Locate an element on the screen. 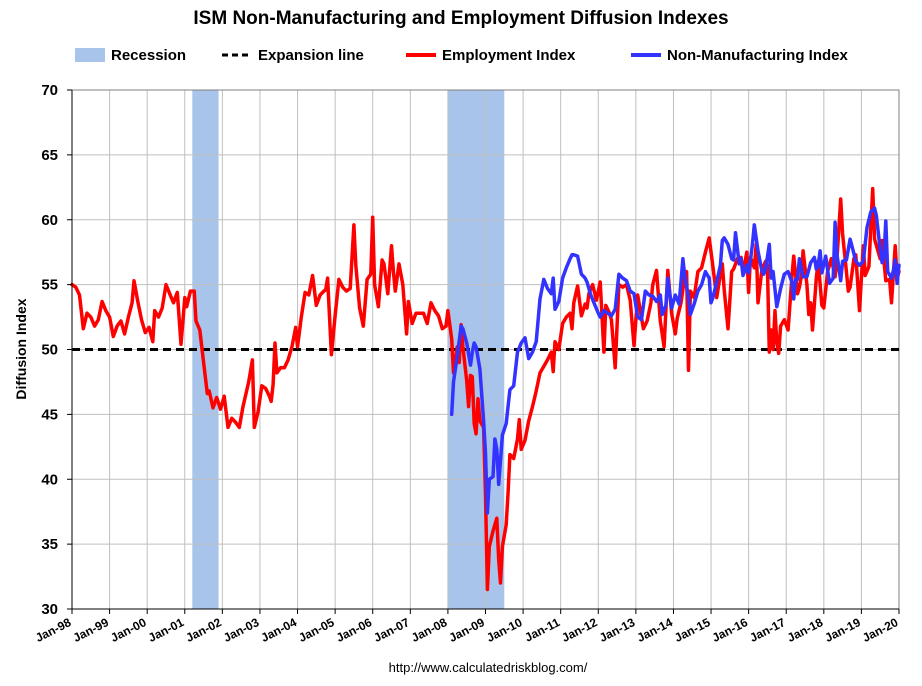 The image size is (922, 686). x-tick-label: Jan-19 is located at coordinates (843, 630).